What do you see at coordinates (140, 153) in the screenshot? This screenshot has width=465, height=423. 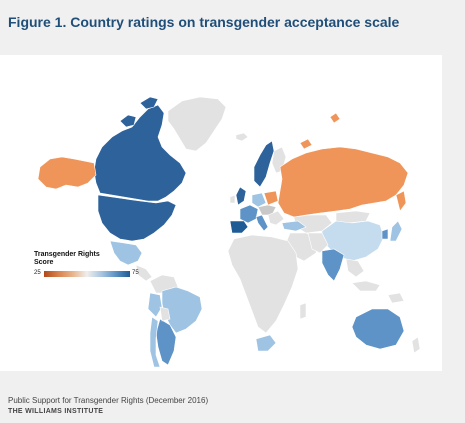 I see `canada-region` at bounding box center [140, 153].